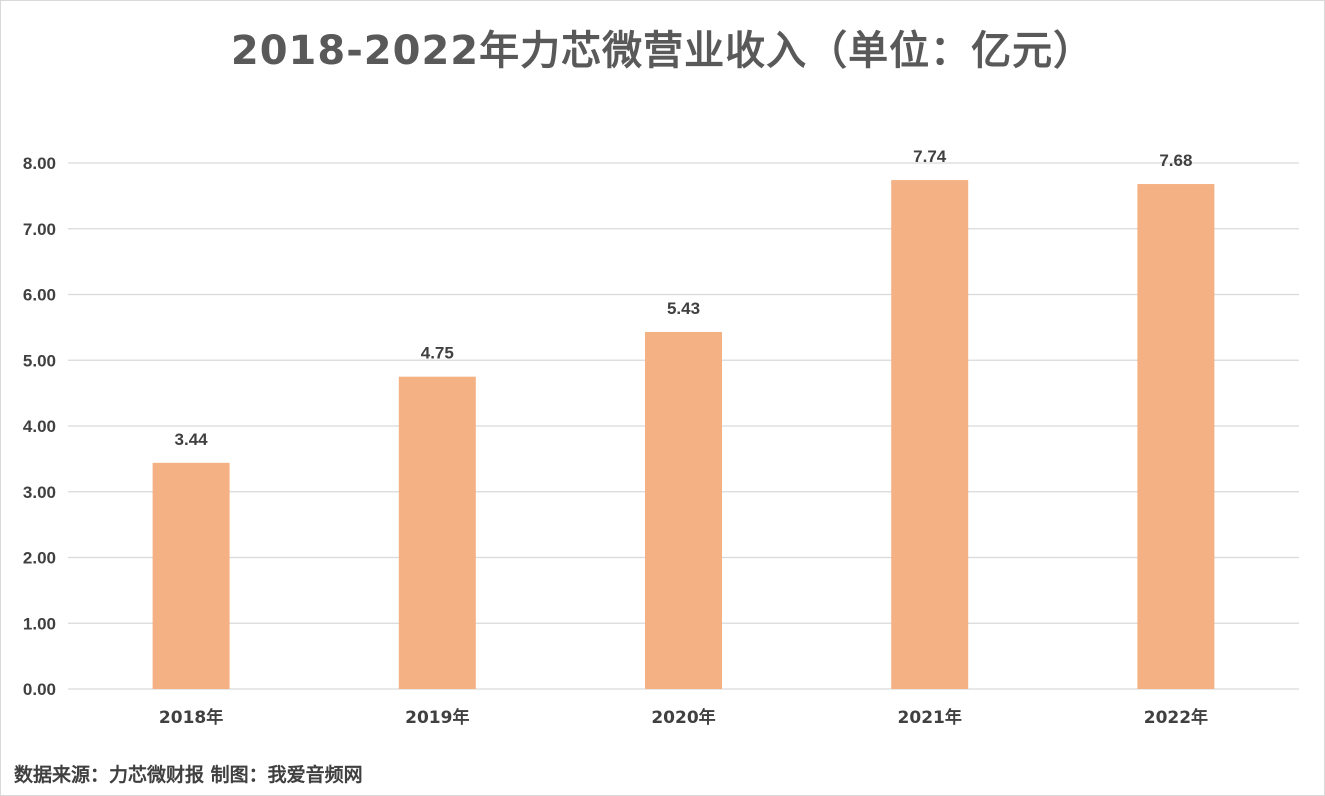 The height and width of the screenshot is (796, 1325). I want to click on y-tick-label: 1.00, so click(39, 623).